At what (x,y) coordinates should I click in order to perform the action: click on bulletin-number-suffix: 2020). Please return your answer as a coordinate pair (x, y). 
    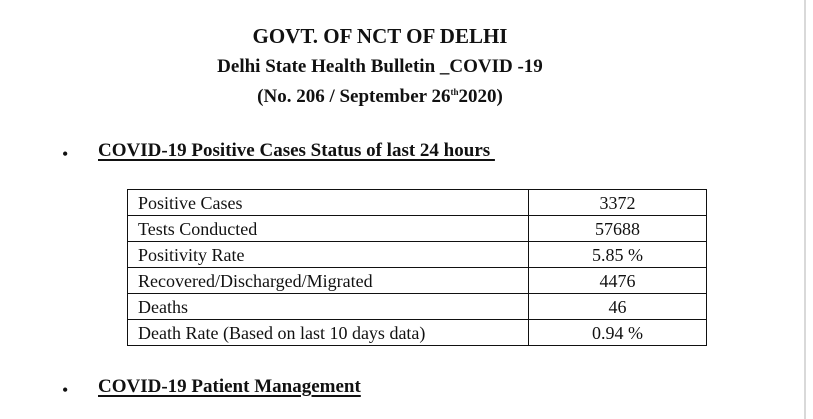
    Looking at the image, I should click on (480, 96).